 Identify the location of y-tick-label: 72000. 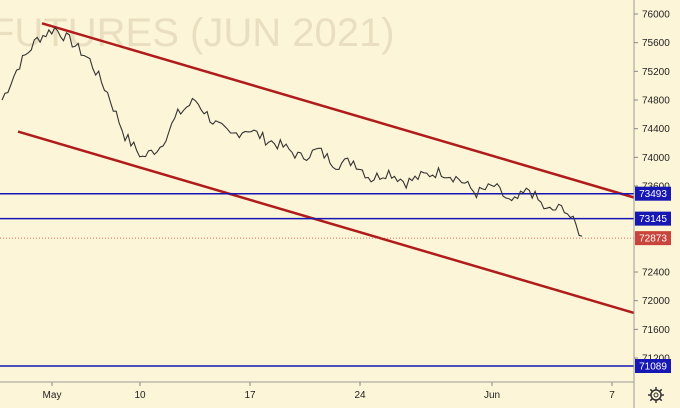
(656, 301).